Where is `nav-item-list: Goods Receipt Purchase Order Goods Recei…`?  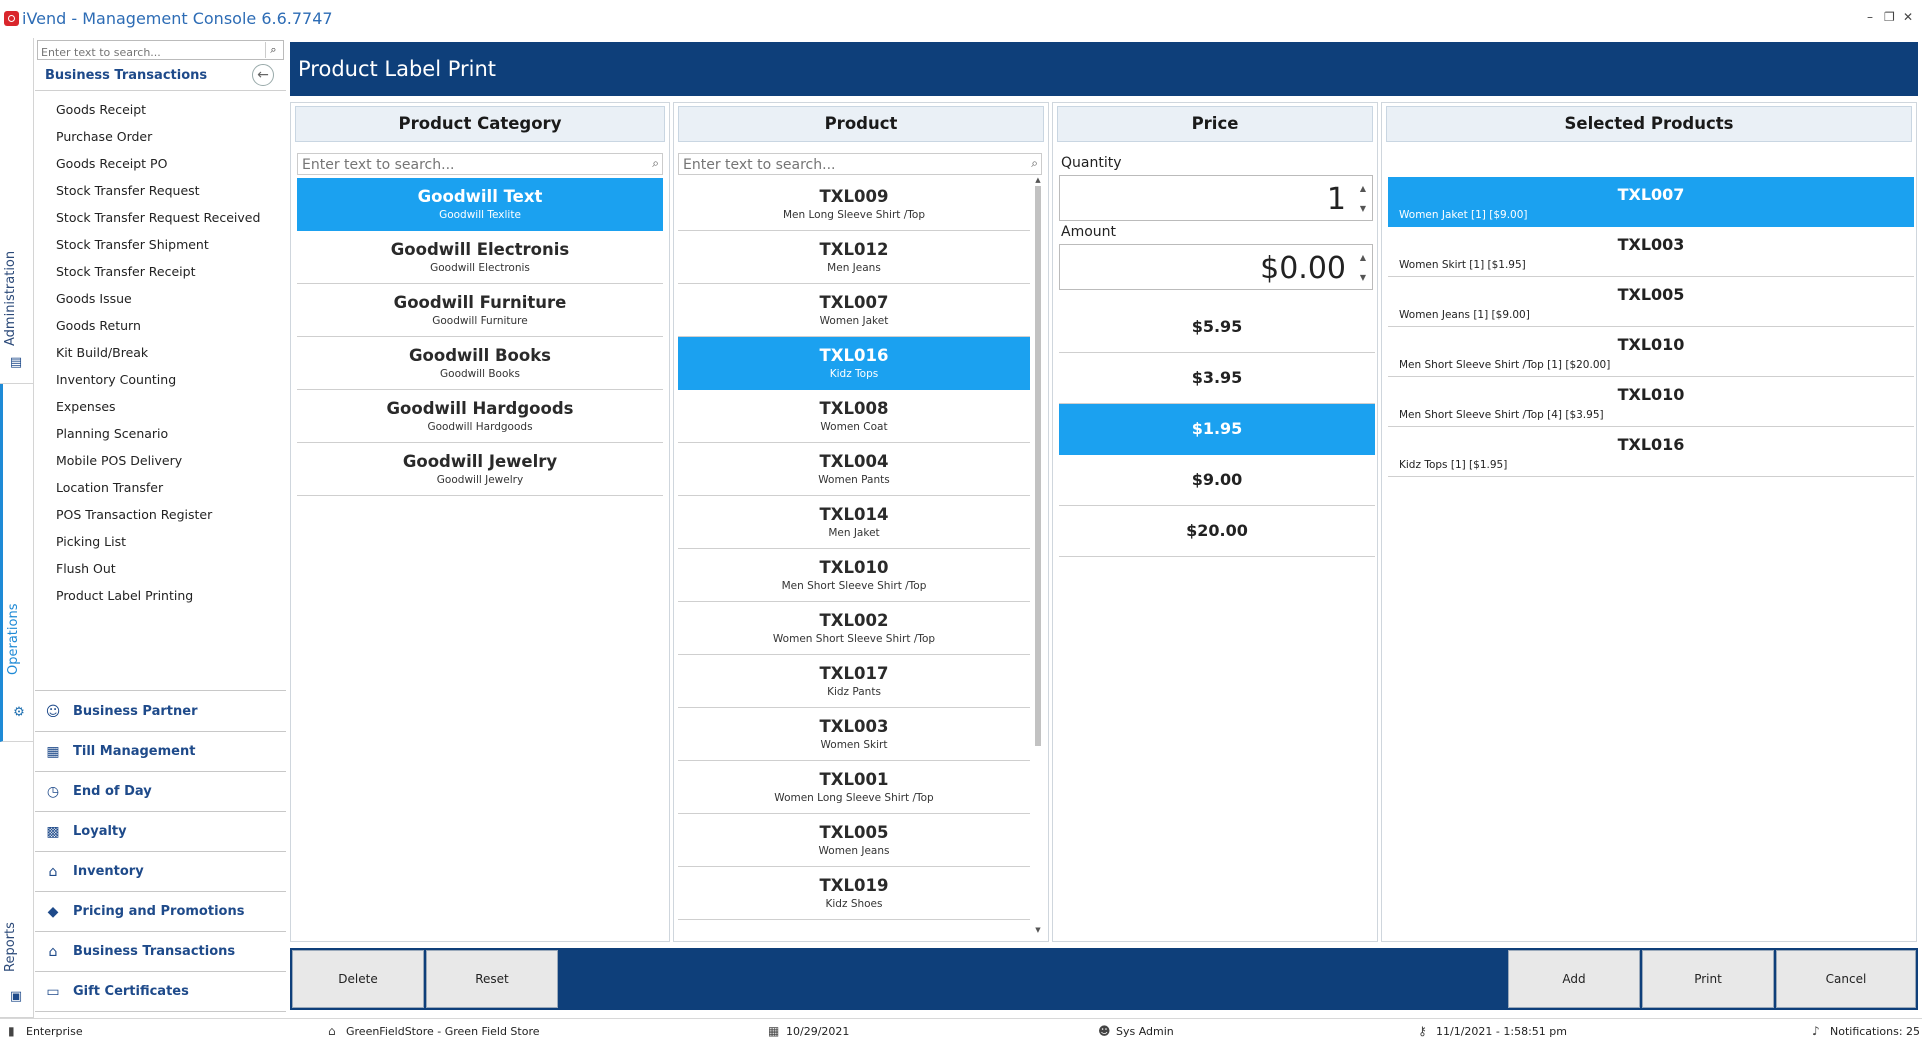 nav-item-list: Goods Receipt Purchase Order Goods Recei… is located at coordinates (170, 352).